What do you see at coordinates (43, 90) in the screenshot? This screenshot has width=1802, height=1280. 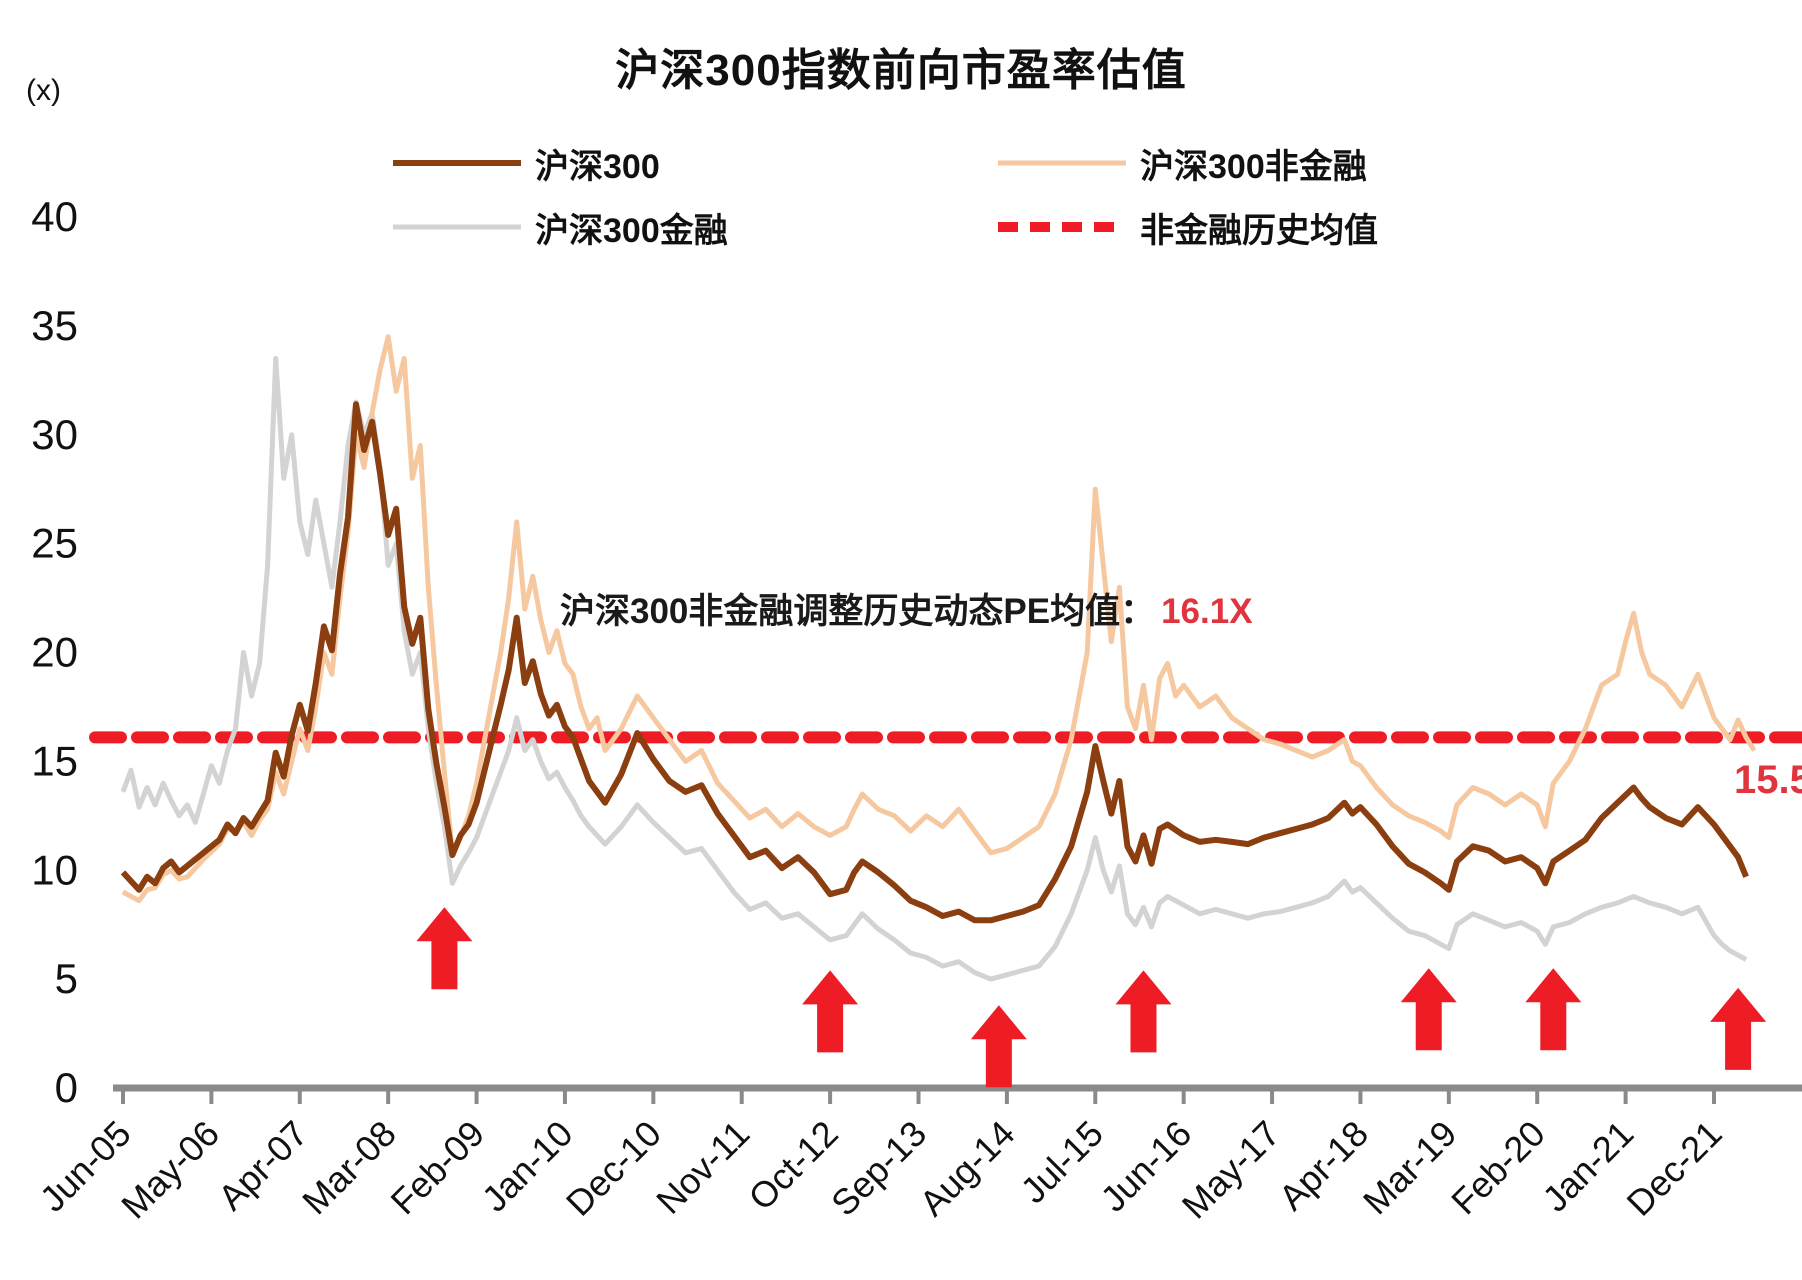 I see `y-axis-unit-label: (x)` at bounding box center [43, 90].